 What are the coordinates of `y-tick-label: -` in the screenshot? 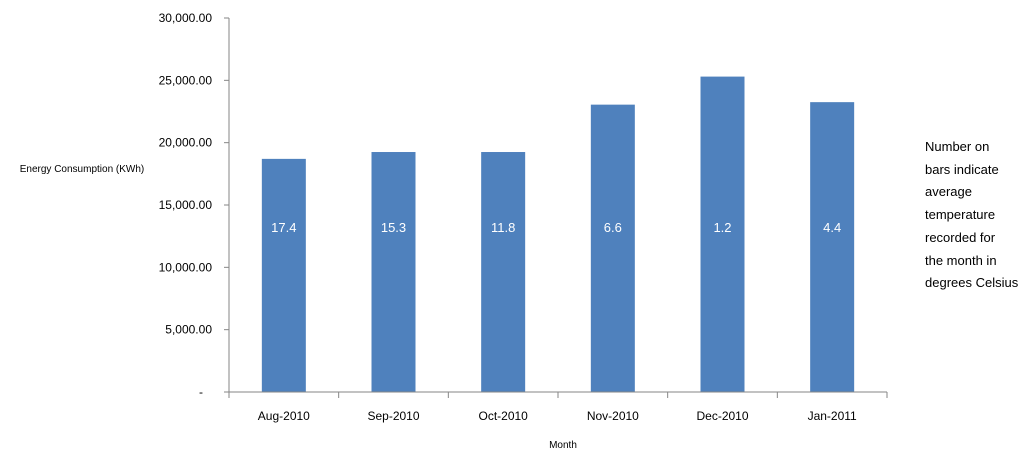 It's located at (201, 392).